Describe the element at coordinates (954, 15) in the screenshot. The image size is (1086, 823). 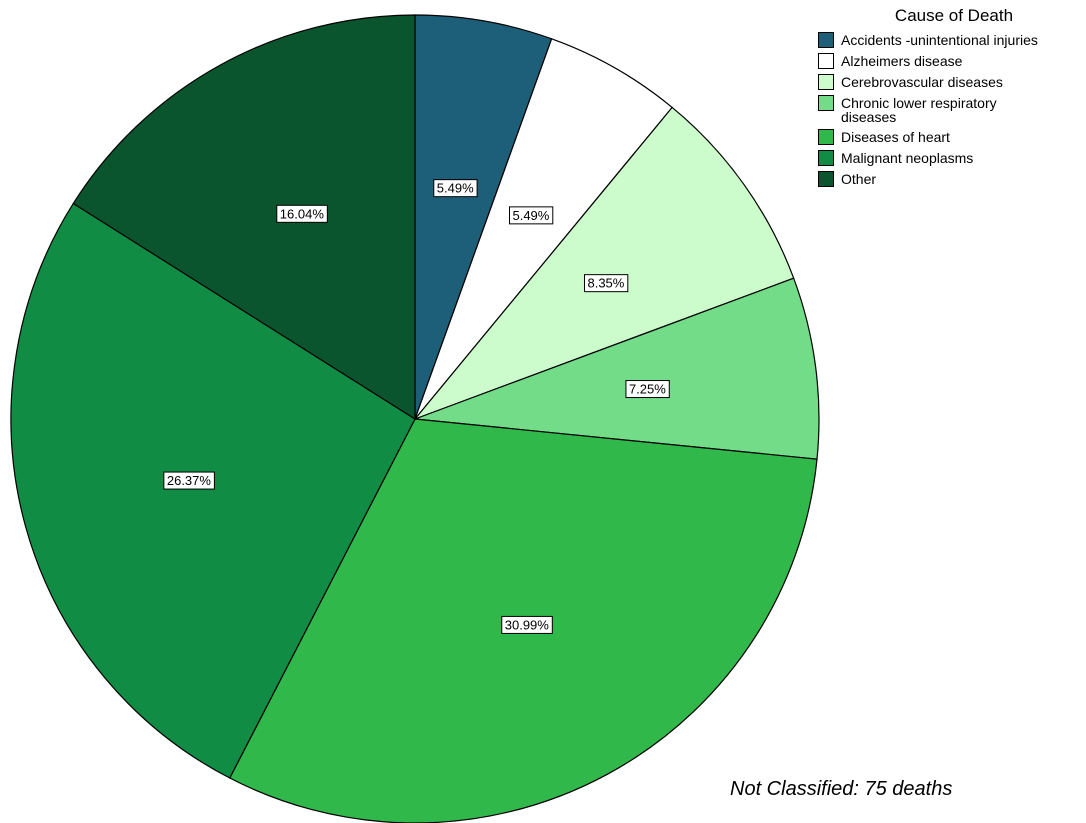
I see `legend-title: Cause of Death` at that location.